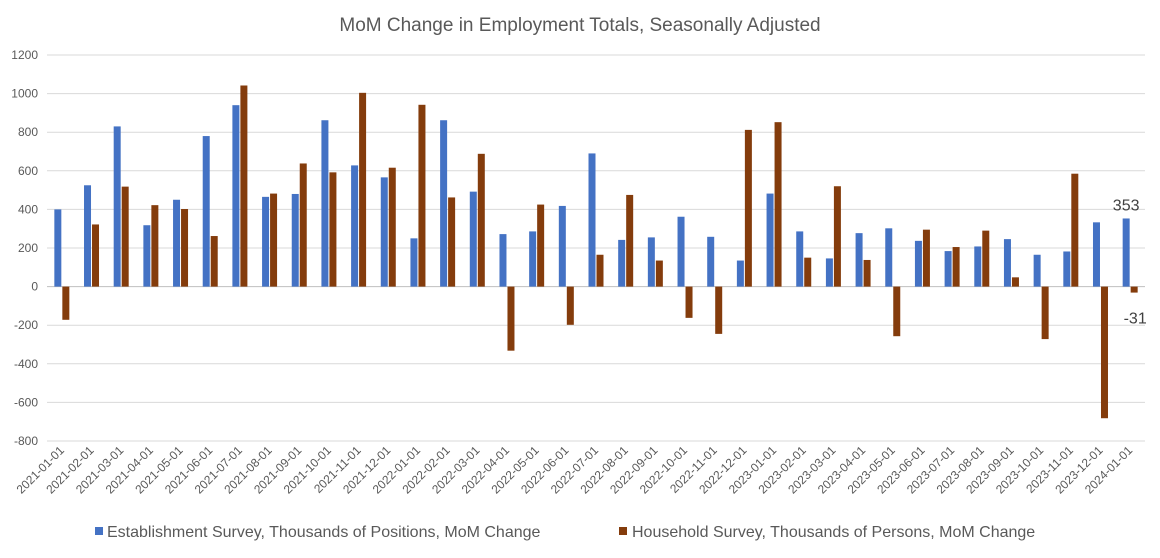 This screenshot has height=558, width=1160. What do you see at coordinates (28, 209) in the screenshot?
I see `y-tick-label: 400` at bounding box center [28, 209].